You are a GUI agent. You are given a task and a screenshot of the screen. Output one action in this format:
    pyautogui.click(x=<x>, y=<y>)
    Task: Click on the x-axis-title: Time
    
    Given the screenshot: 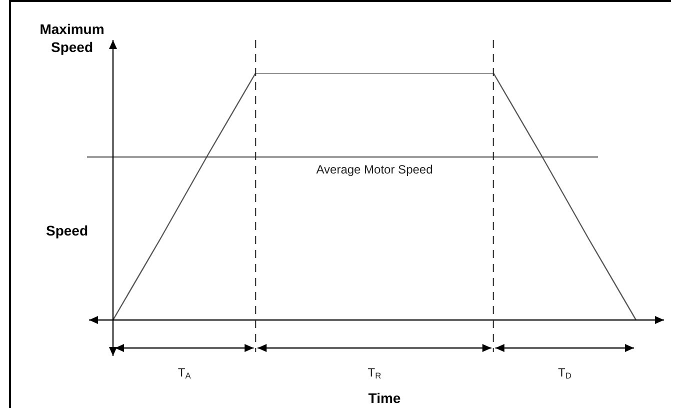 What is the action you would take?
    pyautogui.click(x=384, y=398)
    